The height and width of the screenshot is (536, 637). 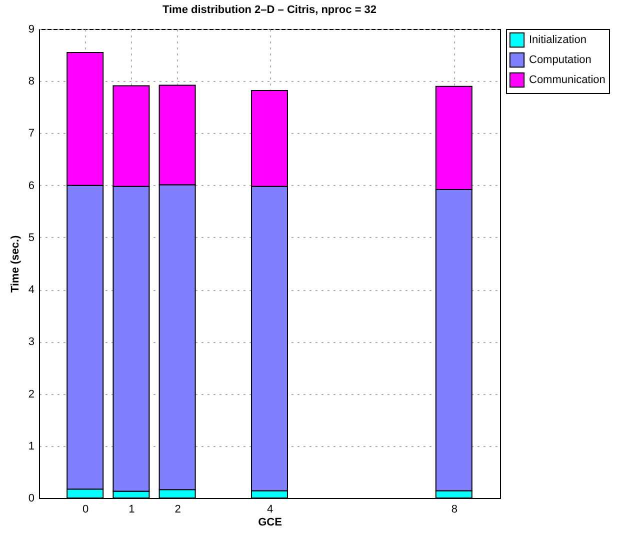 I want to click on legend-label: Communication, so click(x=567, y=80).